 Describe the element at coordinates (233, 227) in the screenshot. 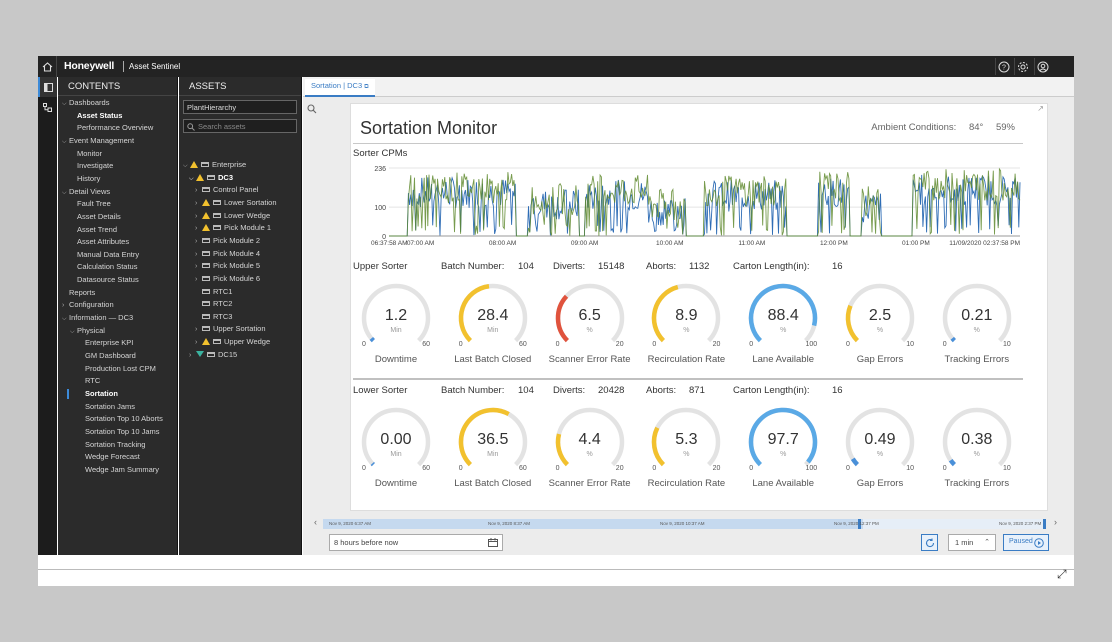

I see `asset-tree-item: › Pick Module 1` at that location.